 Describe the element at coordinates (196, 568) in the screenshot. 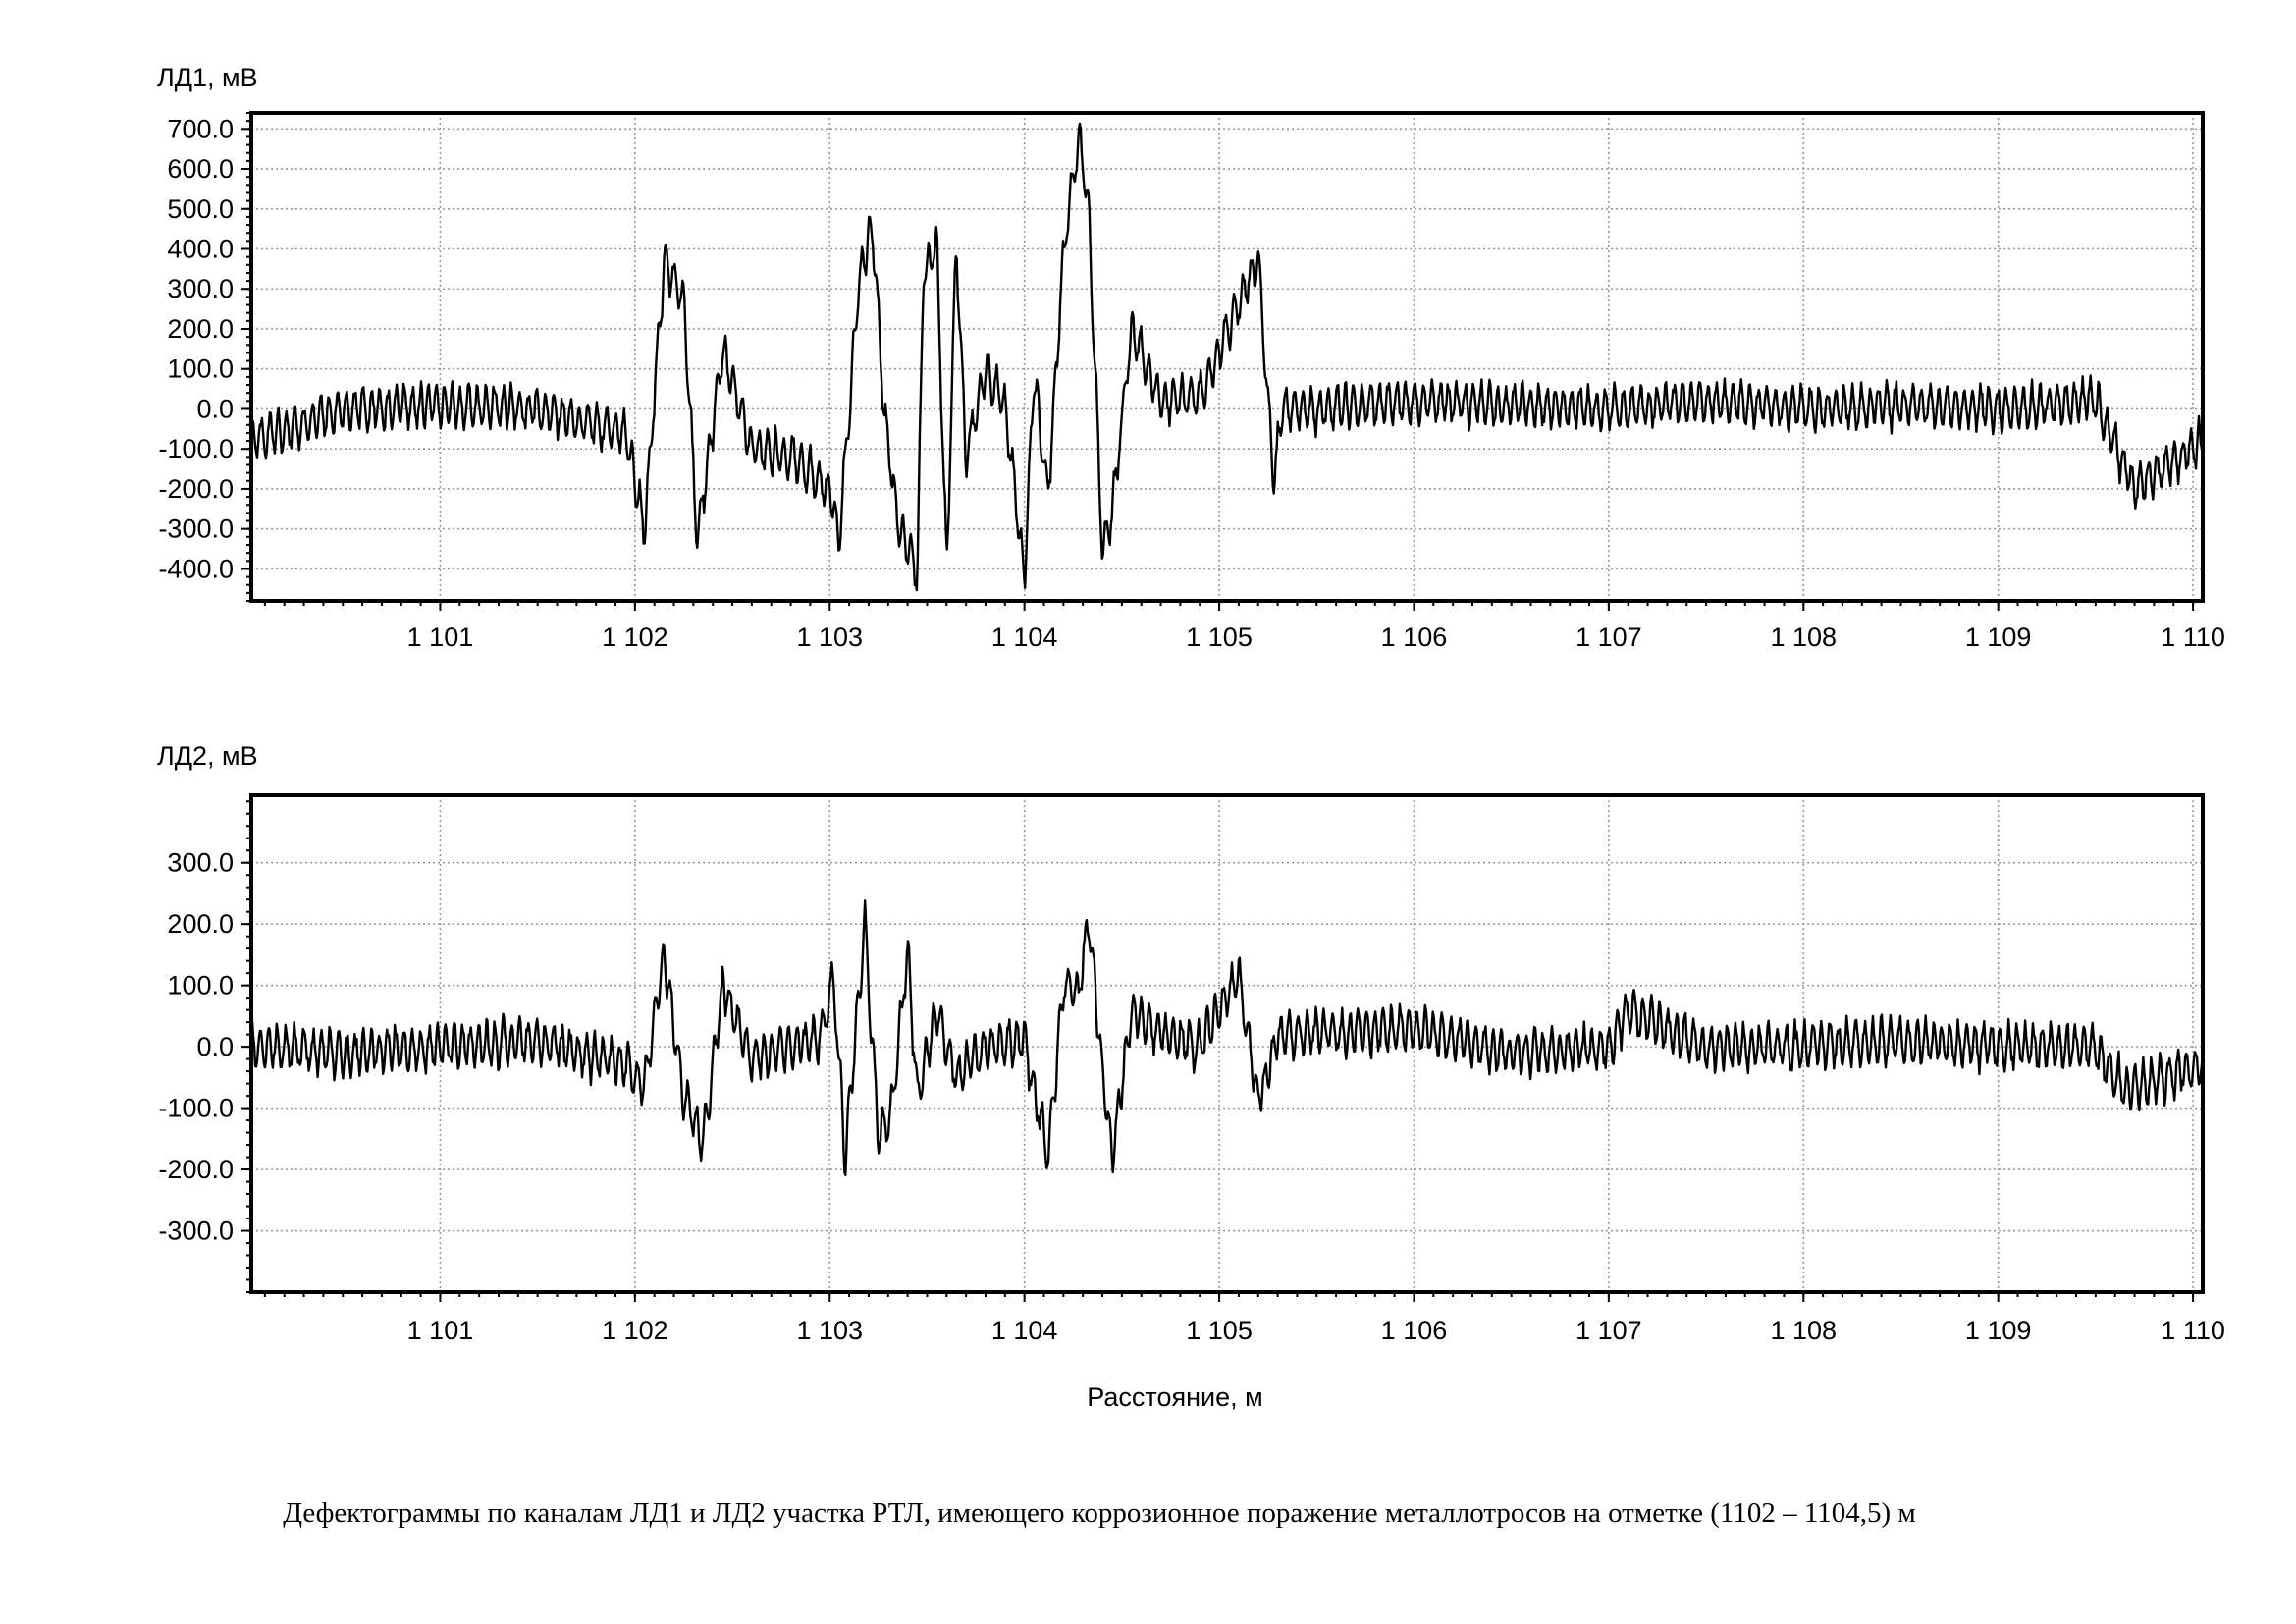

I see `y-tick-label: -400.0` at that location.